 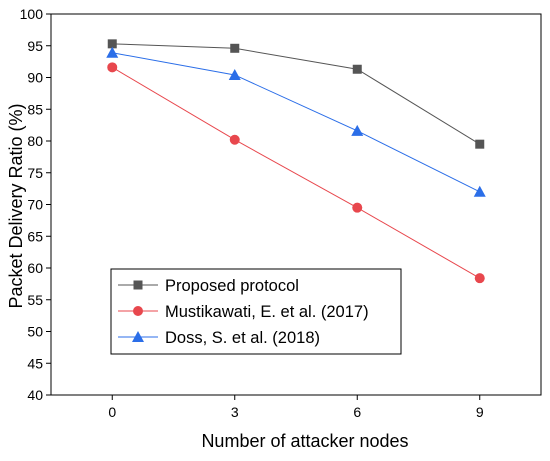 I want to click on y-tick-label: 95, so click(x=35, y=46).